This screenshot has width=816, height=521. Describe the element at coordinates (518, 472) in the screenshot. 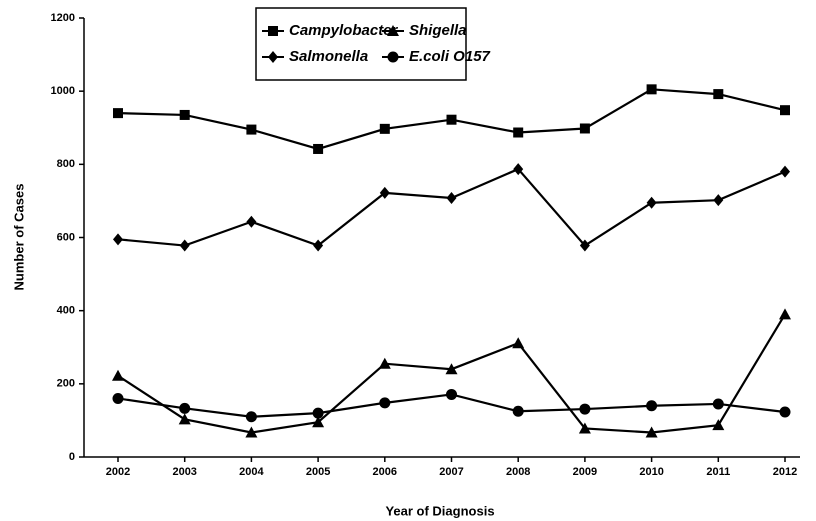

I see `x-tick-label: 2008` at that location.